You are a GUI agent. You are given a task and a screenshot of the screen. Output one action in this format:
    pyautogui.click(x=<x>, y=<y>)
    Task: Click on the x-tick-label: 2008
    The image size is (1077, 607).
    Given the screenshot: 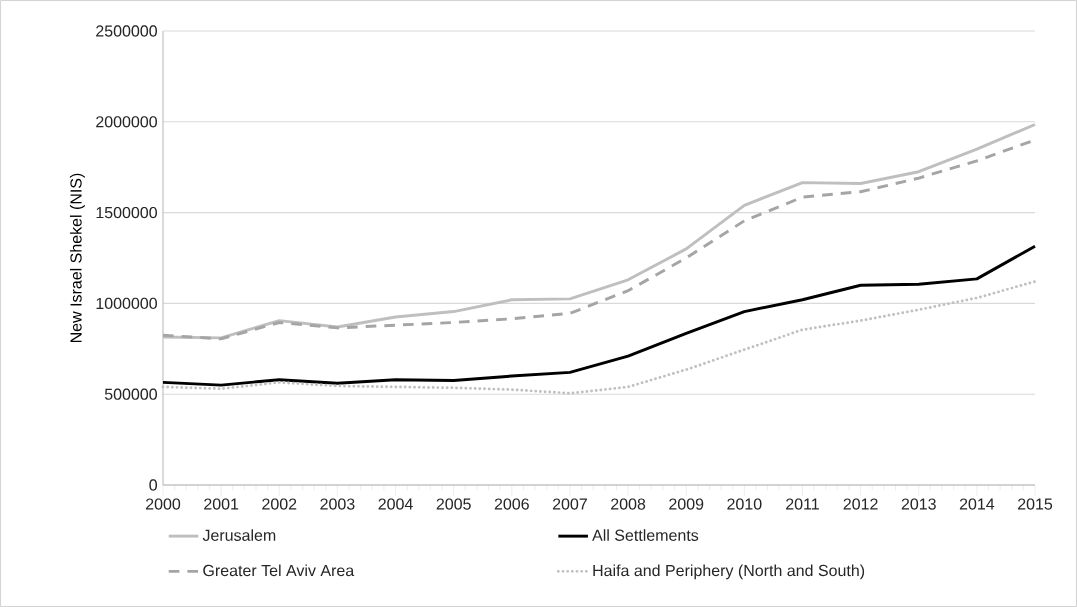 What is the action you would take?
    pyautogui.click(x=628, y=504)
    